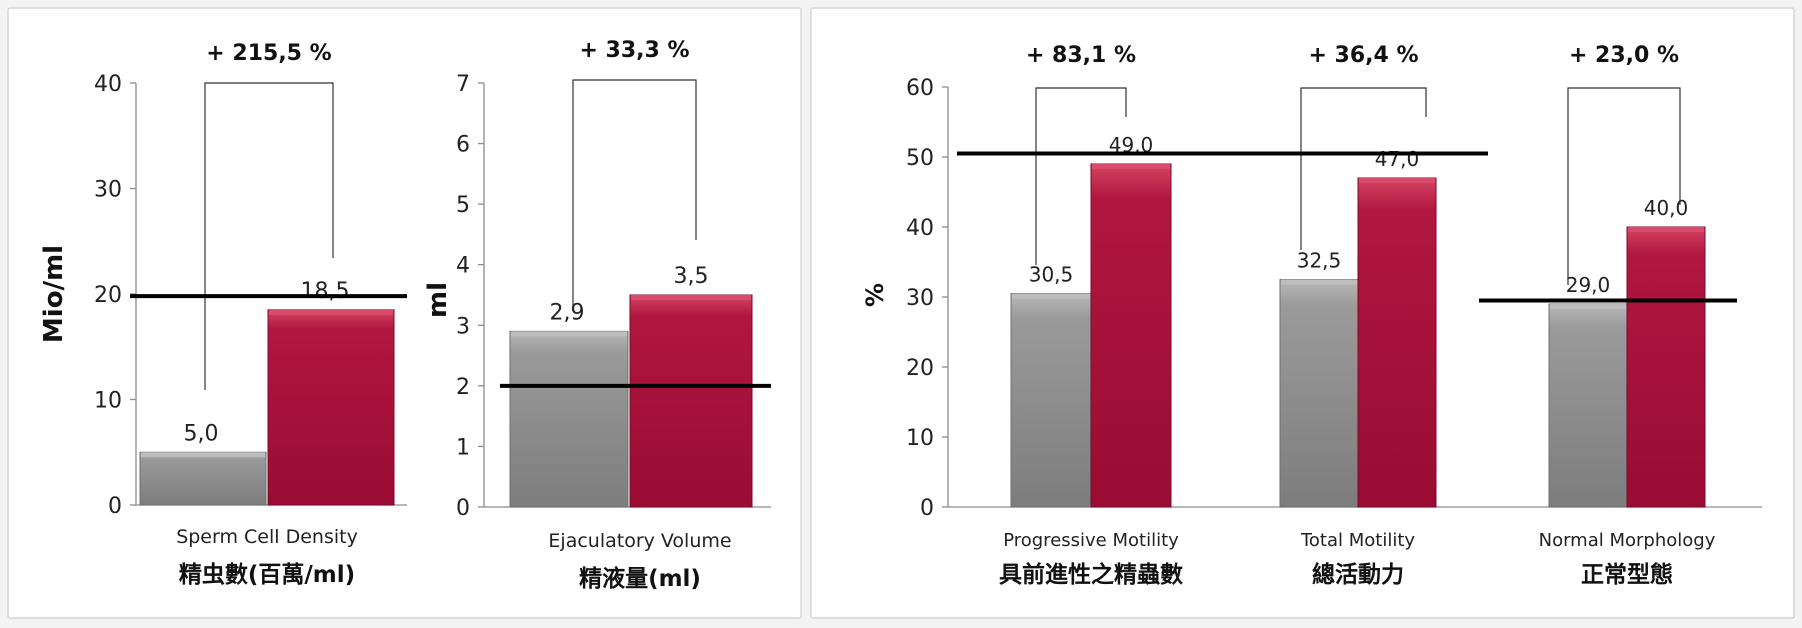  I want to click on value-label-before: 30,5, so click(1051, 275).